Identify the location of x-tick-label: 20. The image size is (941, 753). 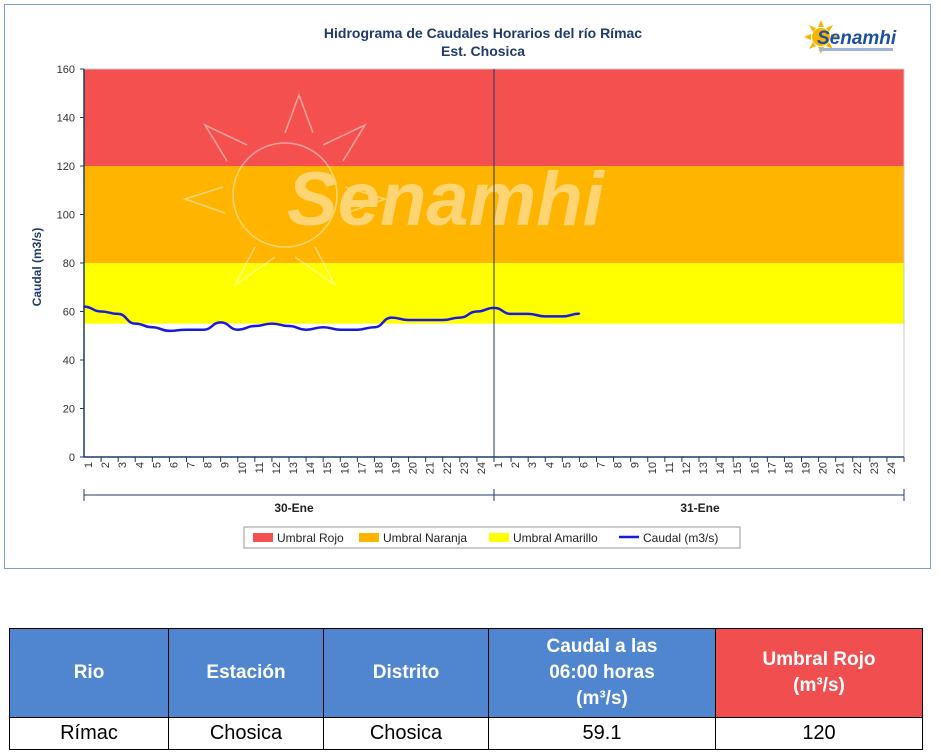
(824, 468).